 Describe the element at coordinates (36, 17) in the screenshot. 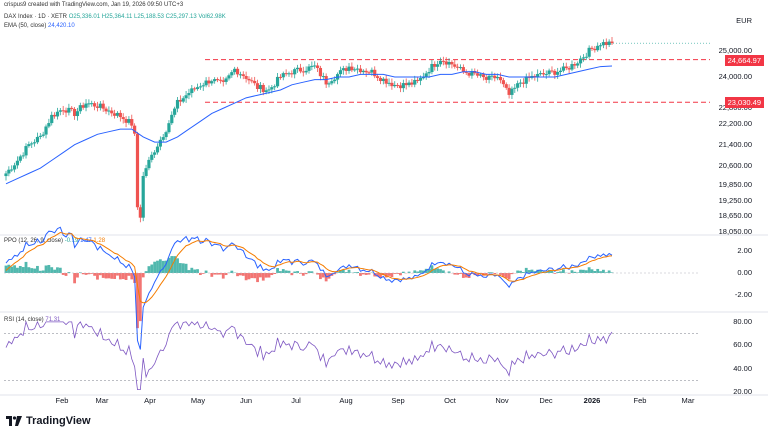

I see `symbol-label: DAX Index · 1D · XETR` at that location.